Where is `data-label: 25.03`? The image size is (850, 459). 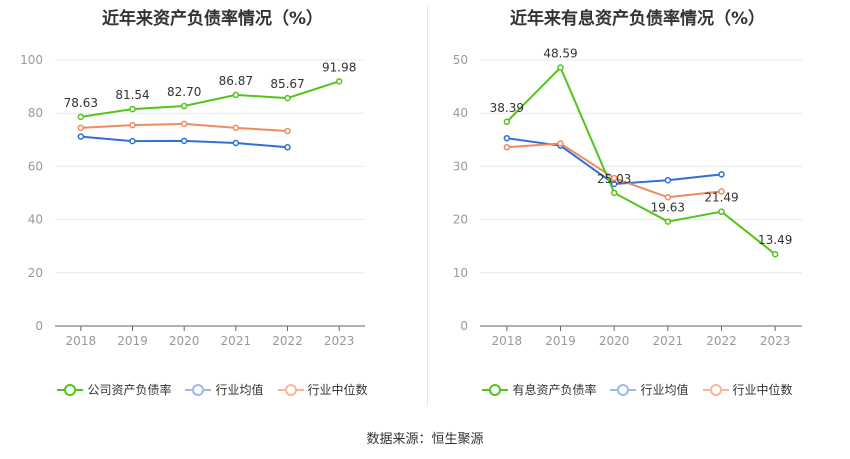 data-label: 25.03 is located at coordinates (614, 179).